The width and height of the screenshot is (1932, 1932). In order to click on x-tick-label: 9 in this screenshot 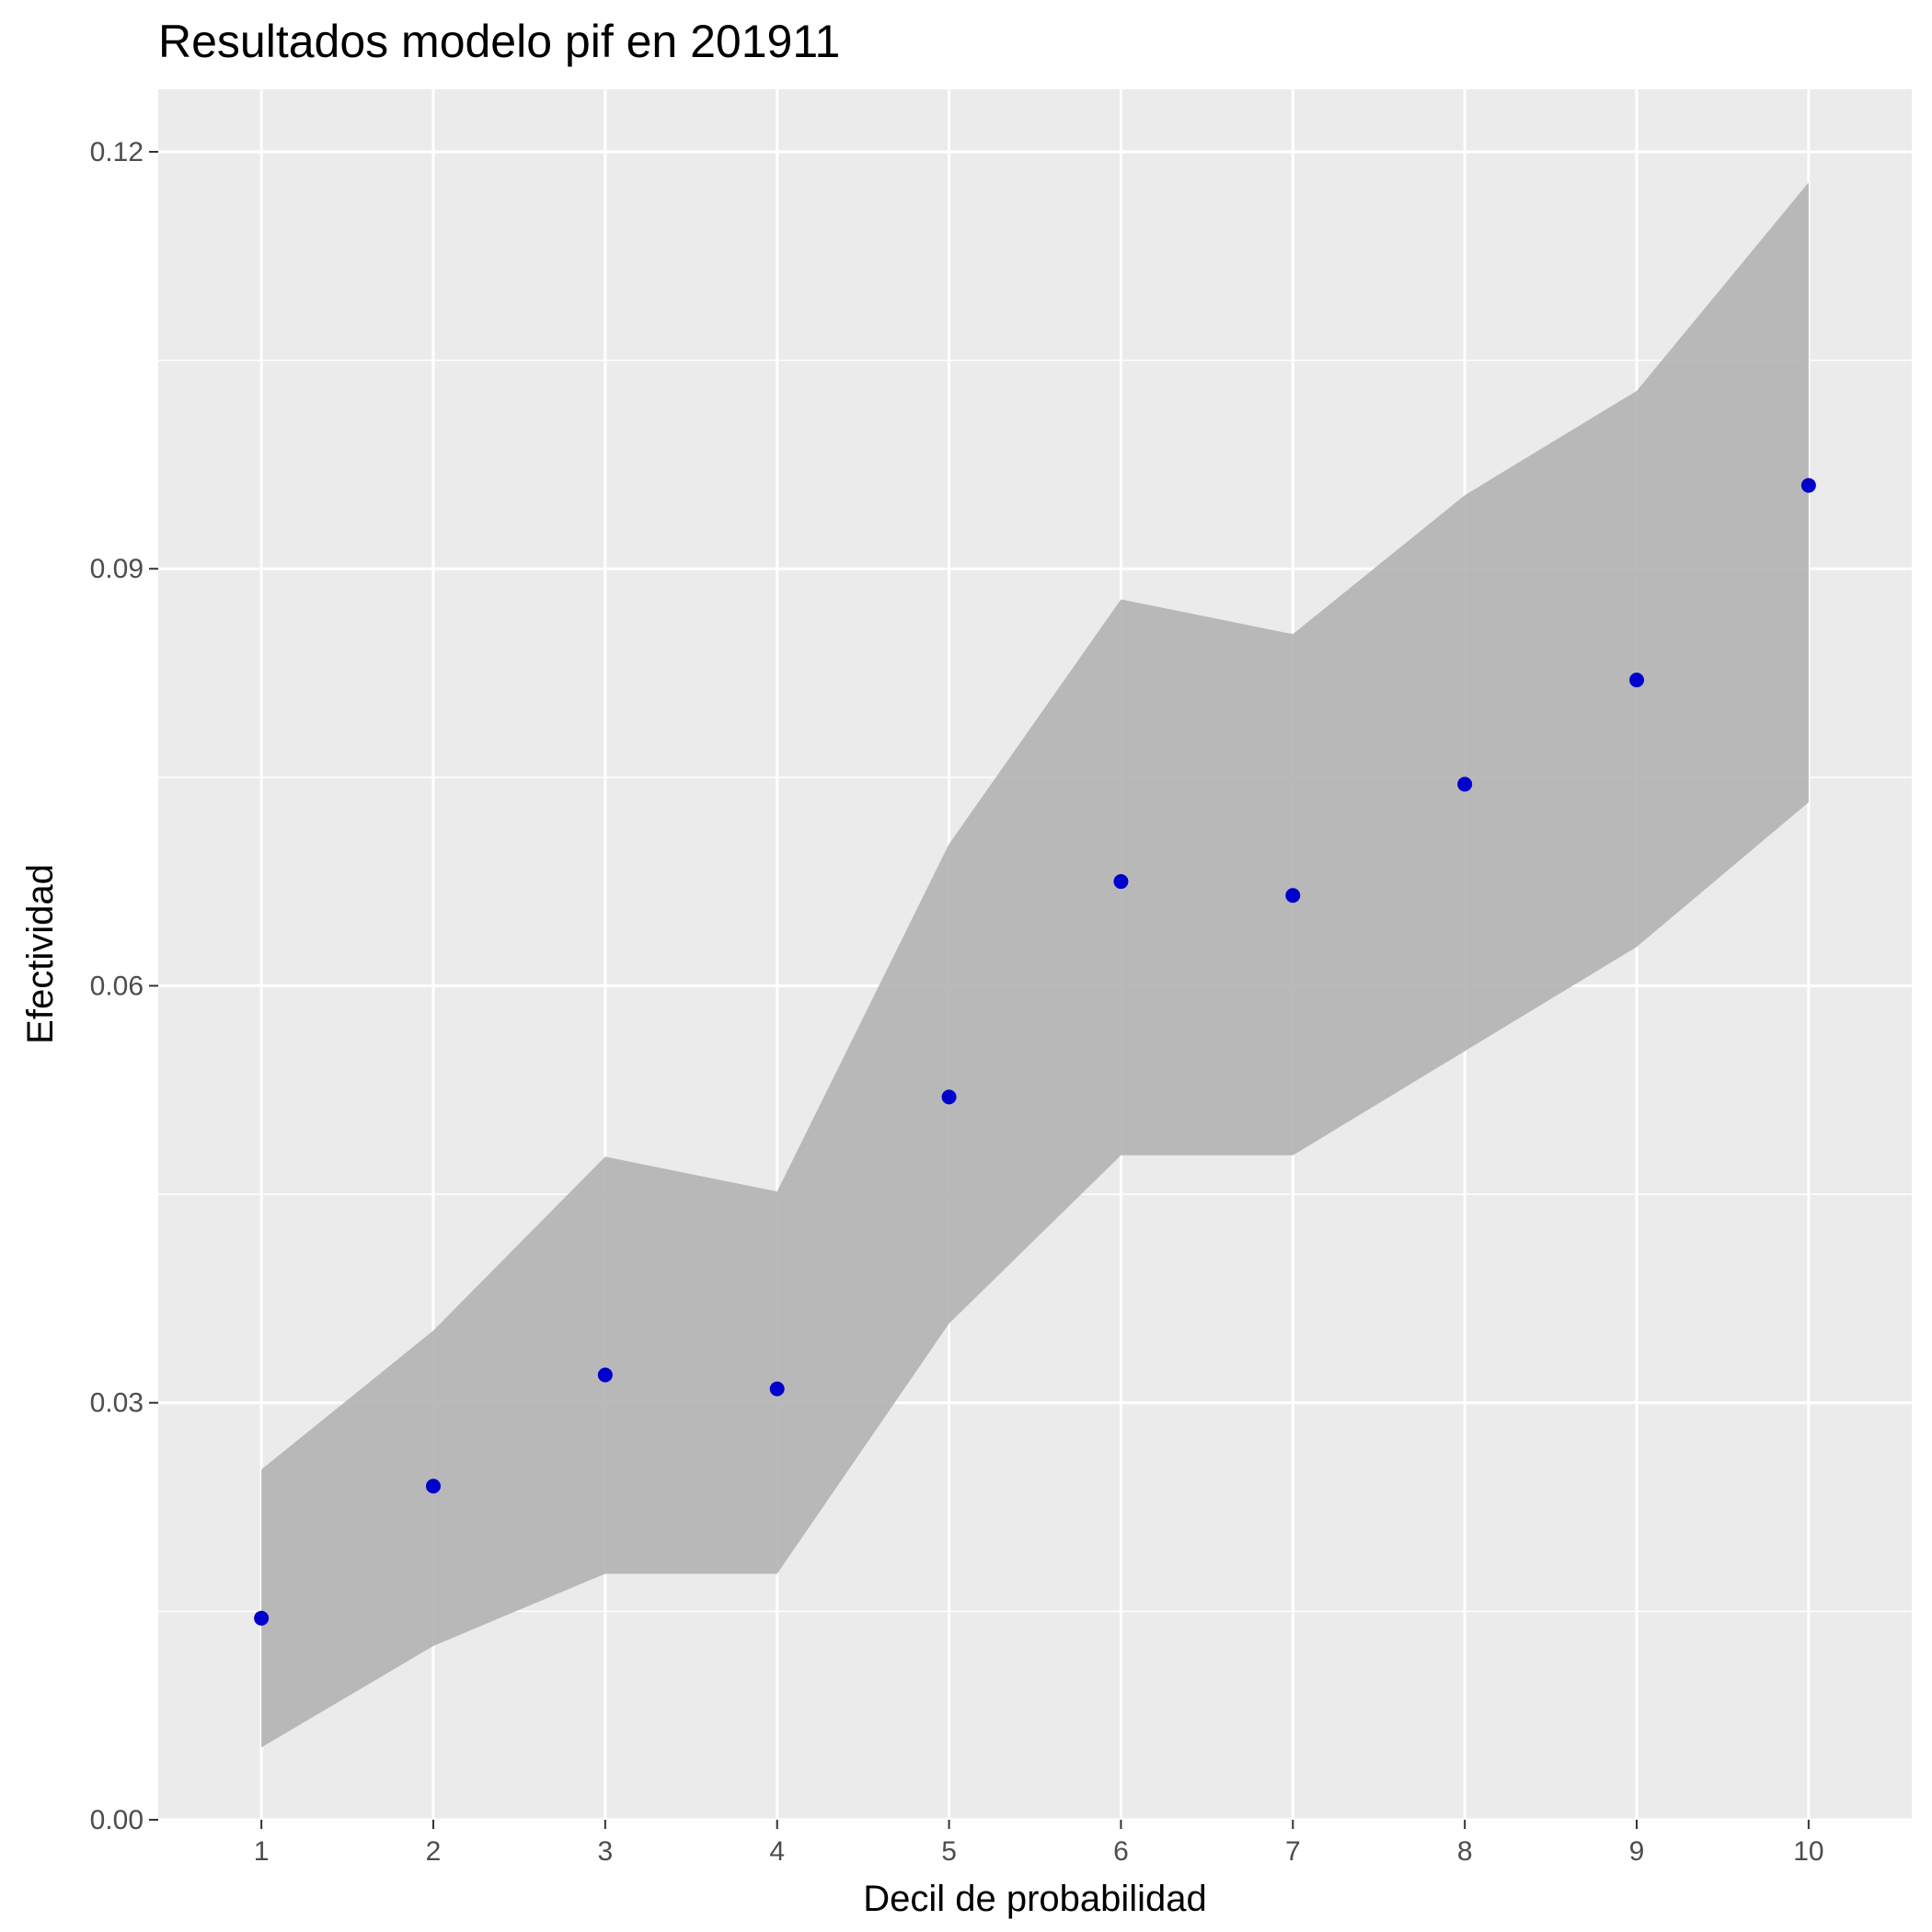, I will do `click(1637, 1851)`.